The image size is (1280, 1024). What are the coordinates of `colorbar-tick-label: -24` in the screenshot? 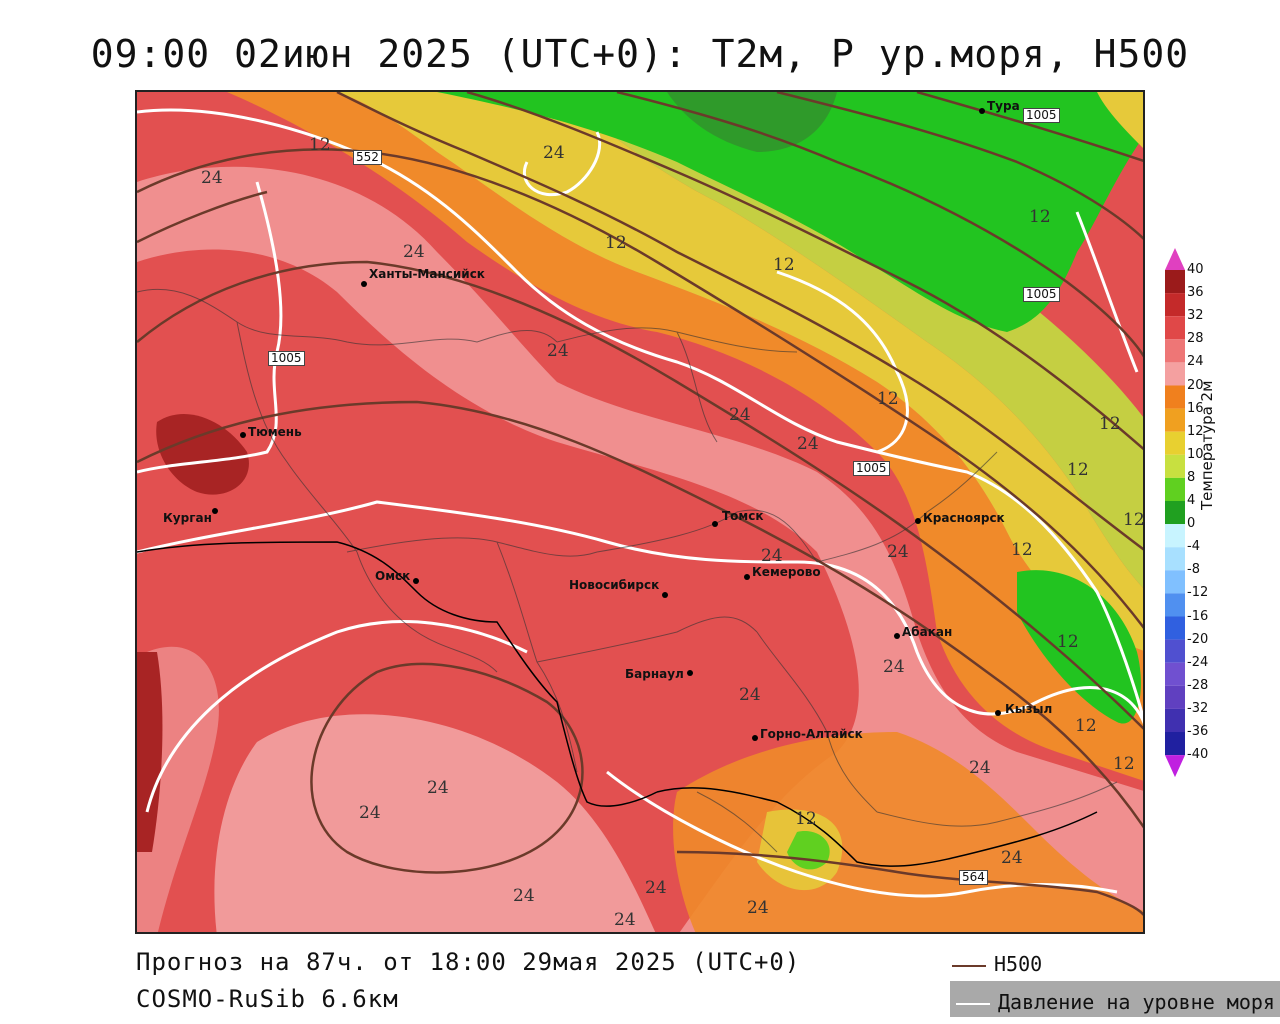 It's located at (1198, 662).